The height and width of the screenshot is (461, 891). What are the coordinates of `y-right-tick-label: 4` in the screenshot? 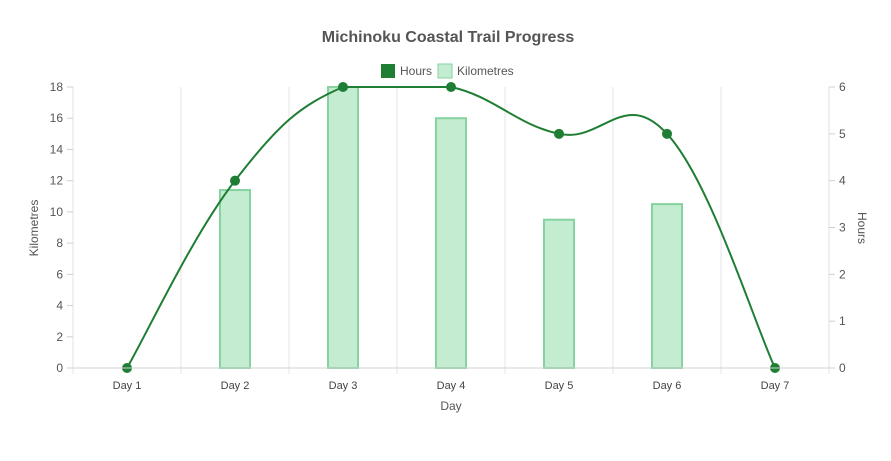 It's located at (842, 181).